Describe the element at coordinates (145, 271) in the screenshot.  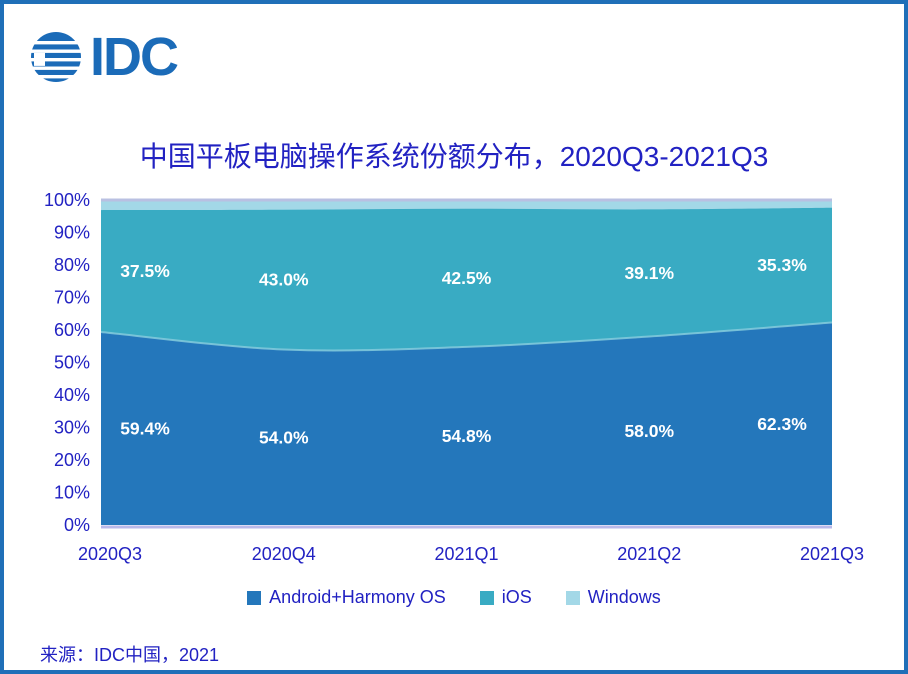
I see `data-label: 37.5%` at that location.